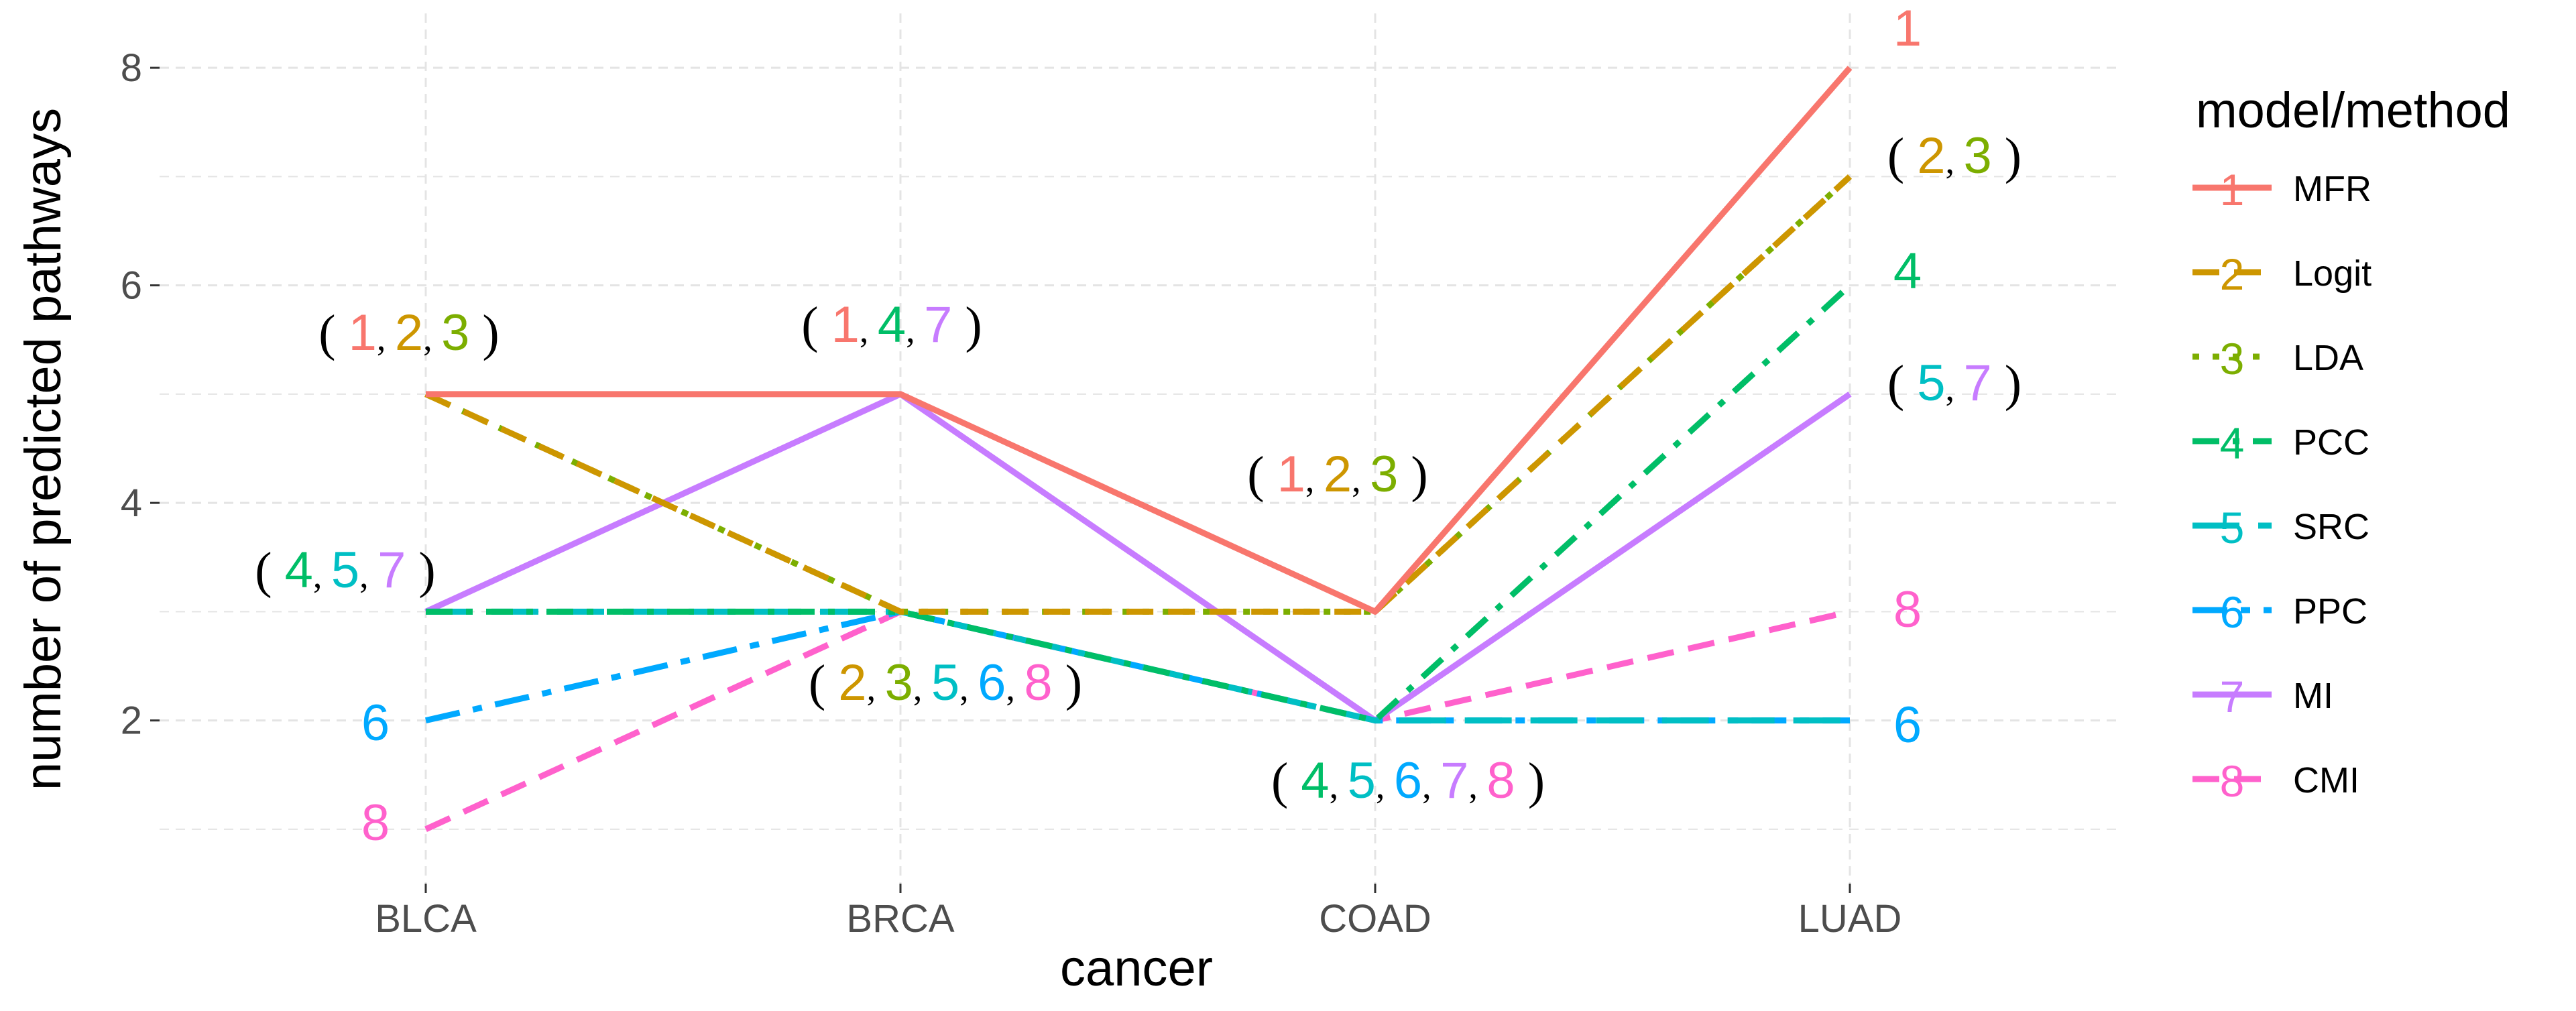 Image resolution: width=2576 pixels, height=1011 pixels. What do you see at coordinates (900, 919) in the screenshot?
I see `x-tick-label: BRCA` at bounding box center [900, 919].